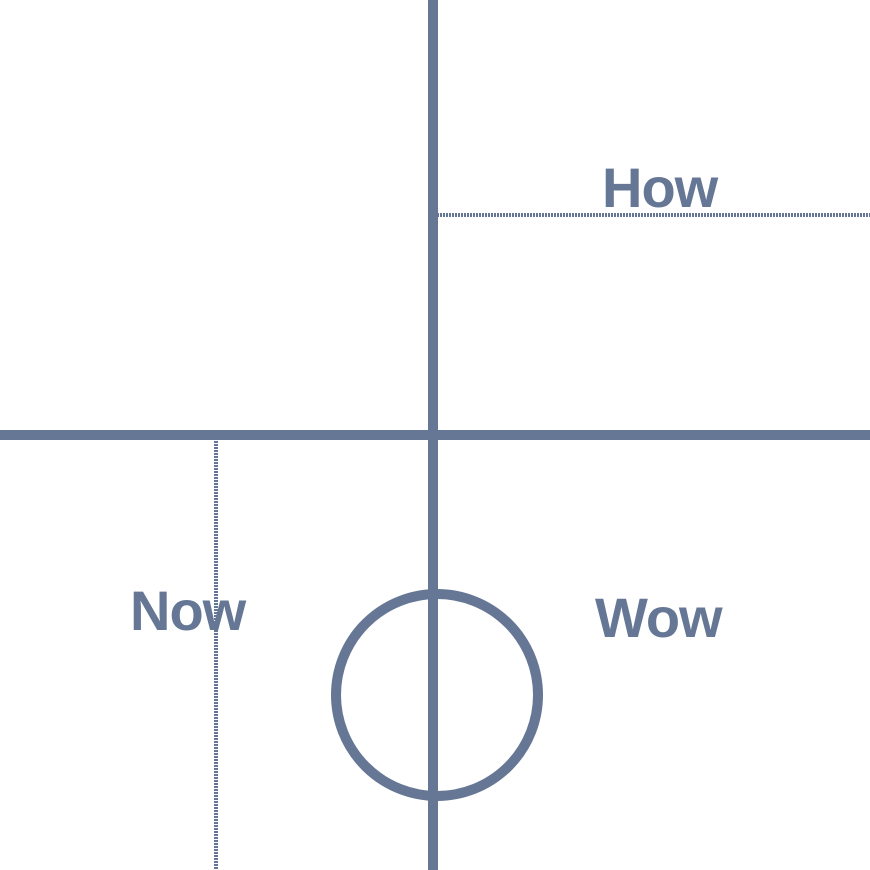 This screenshot has height=870, width=870. Describe the element at coordinates (659, 617) in the screenshot. I see `label-wow: Wow` at that location.